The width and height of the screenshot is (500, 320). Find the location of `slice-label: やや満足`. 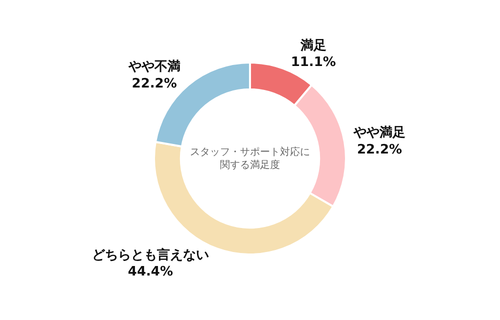

slice-label: やや満足 is located at coordinates (379, 132).